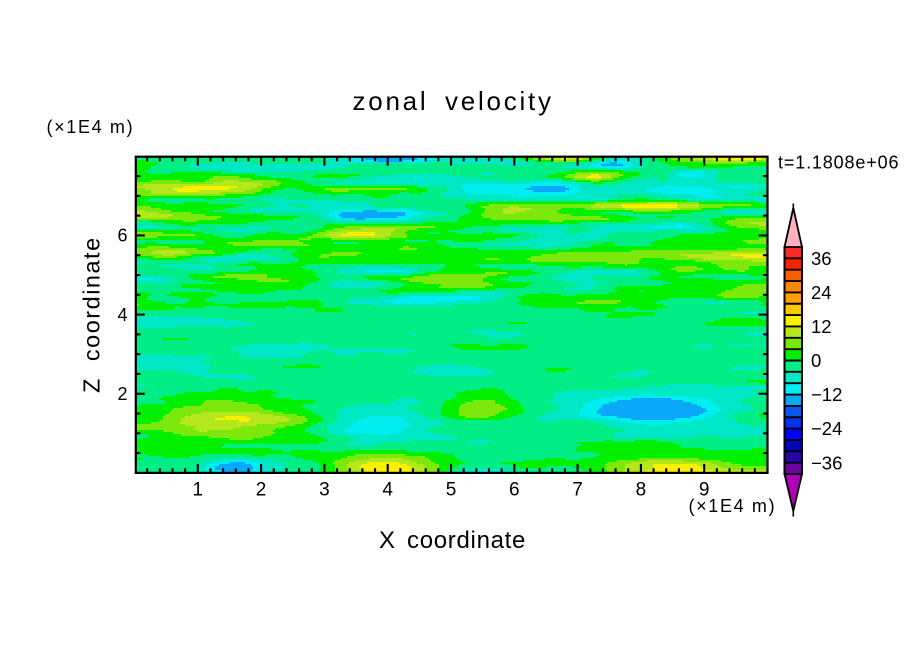 This screenshot has width=904, height=654. What do you see at coordinates (391, 101) in the screenshot?
I see `svg-text: zonal` at bounding box center [391, 101].